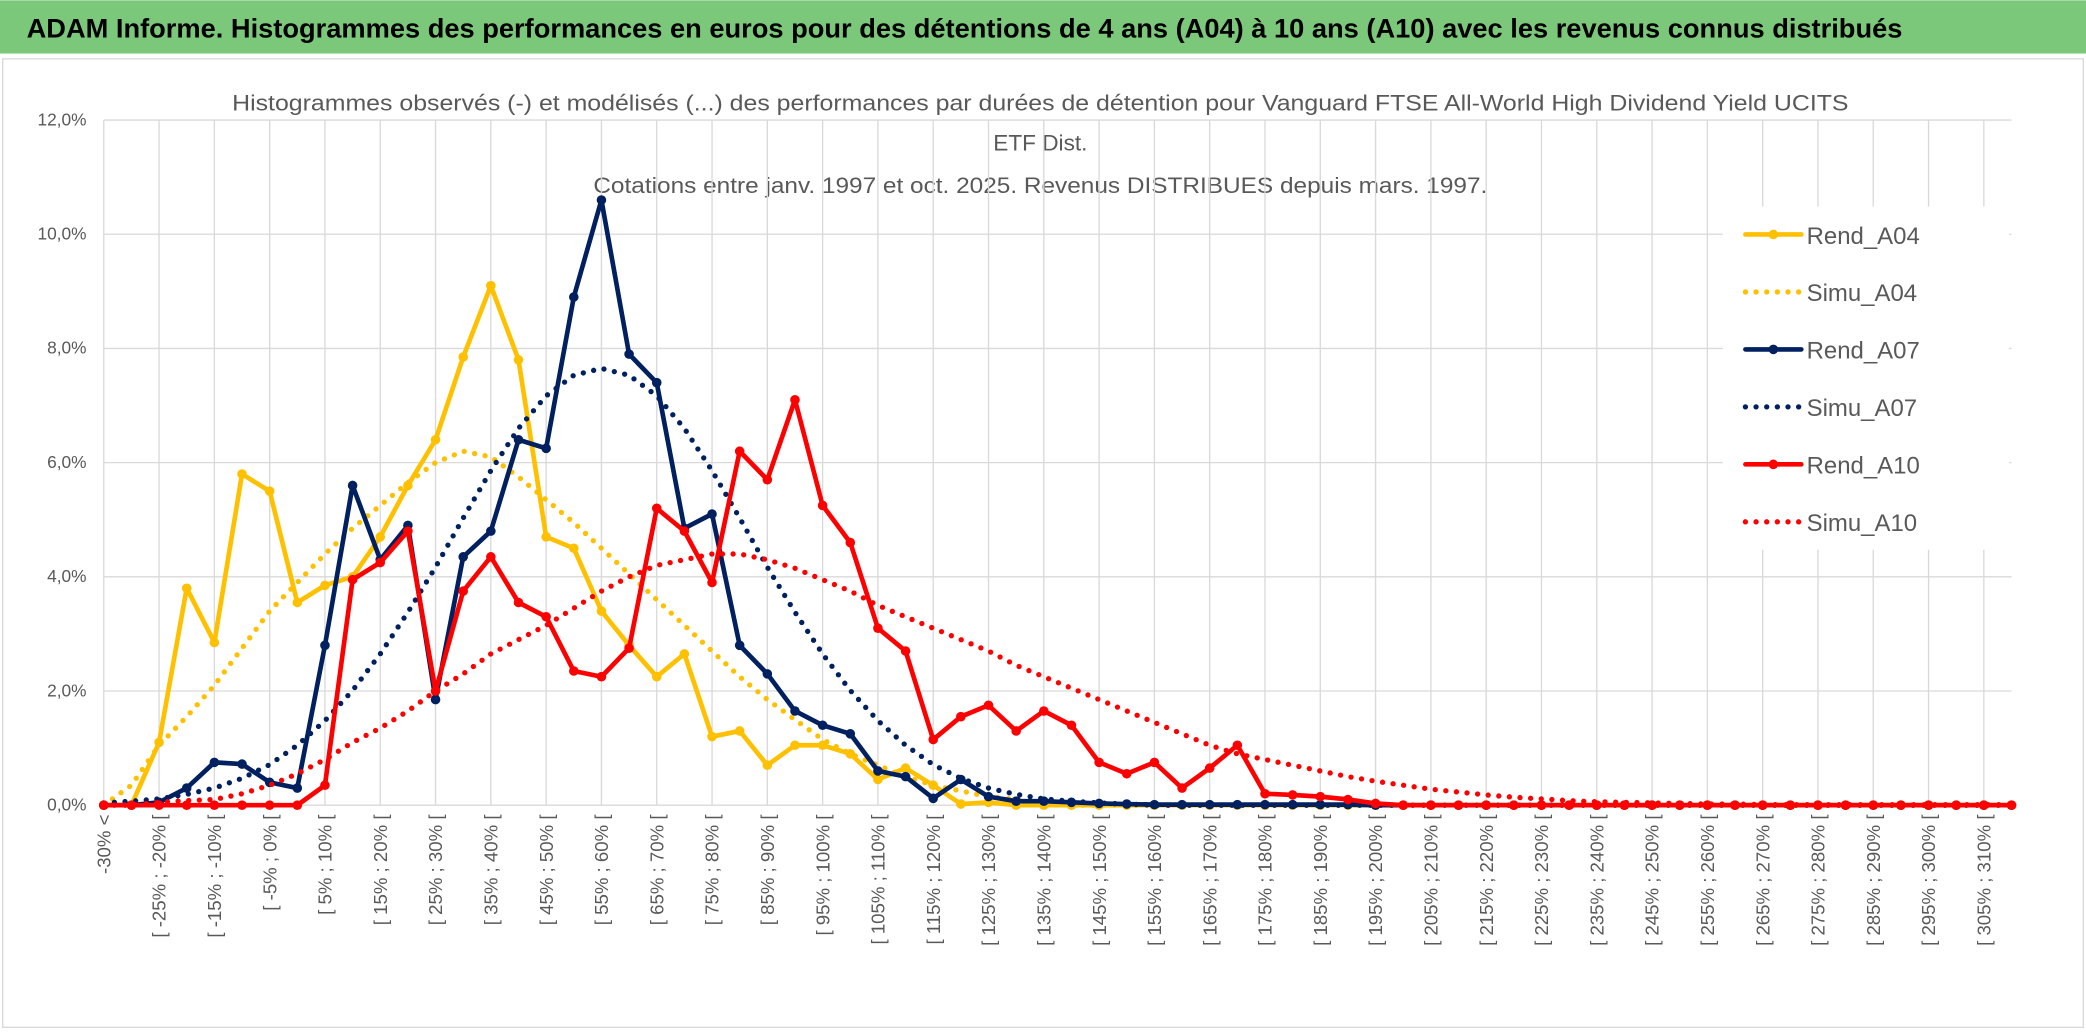  Describe the element at coordinates (66, 805) in the screenshot. I see `y-tick-label: 0,0%` at that location.